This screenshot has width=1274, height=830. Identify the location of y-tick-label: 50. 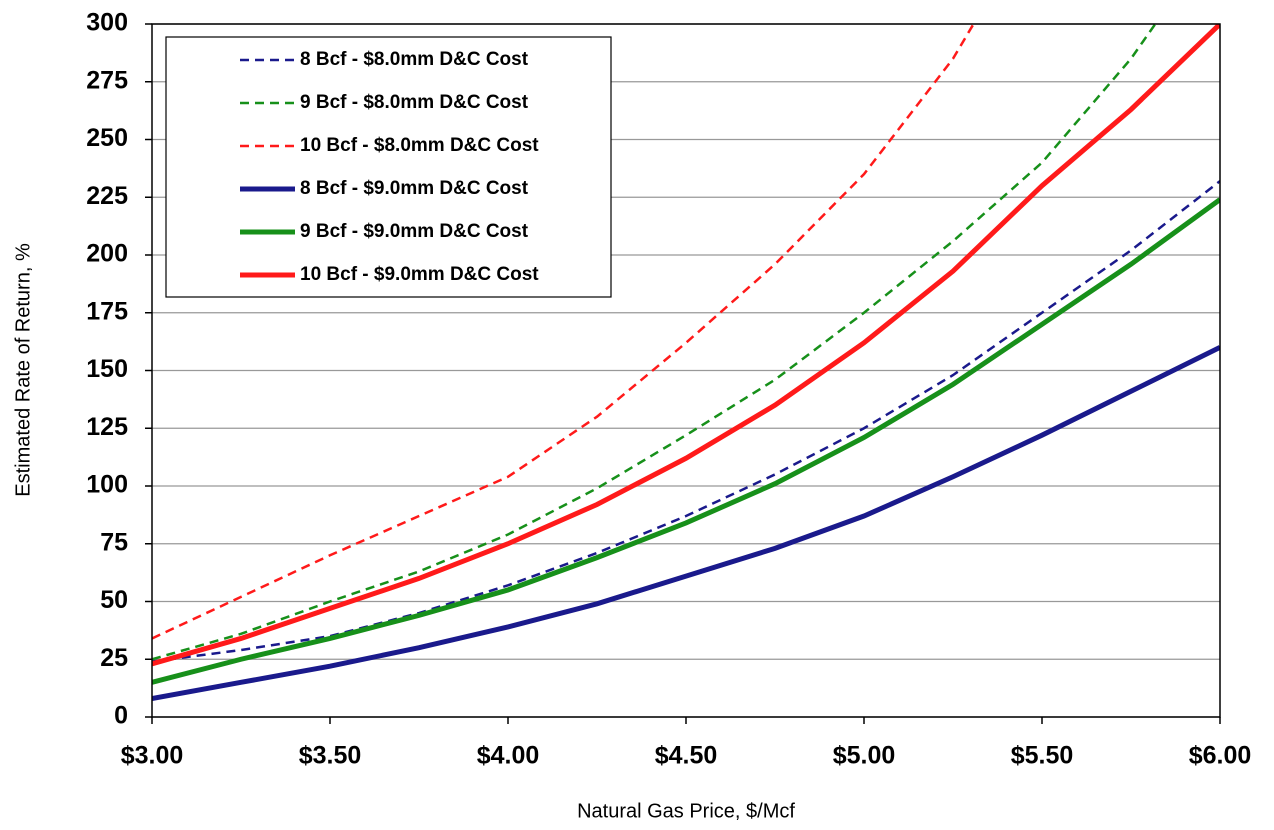
(114, 600).